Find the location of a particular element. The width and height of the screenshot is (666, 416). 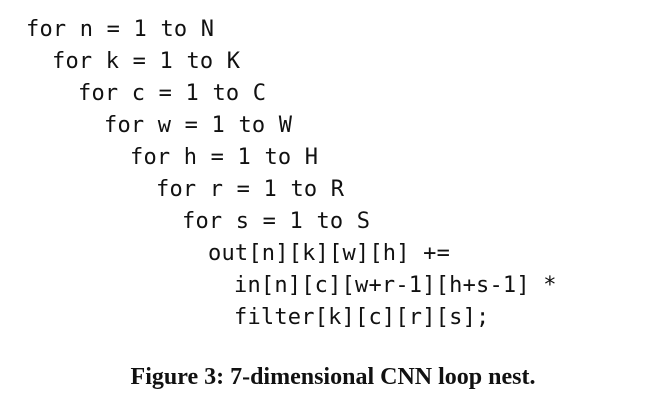

figure-caption: Figure 3: 7-dimensional CNN loop nest. is located at coordinates (333, 377).